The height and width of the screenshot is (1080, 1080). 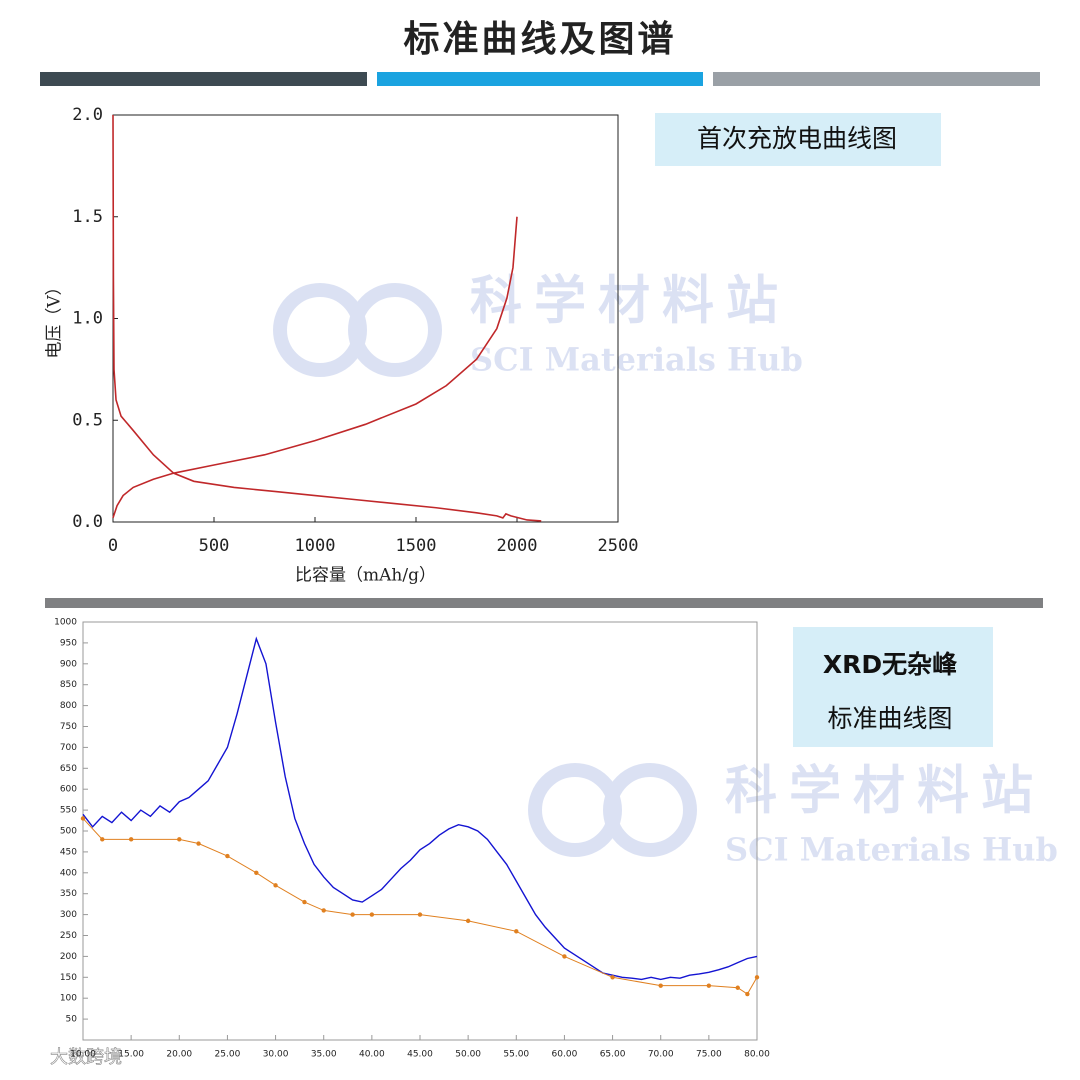 I want to click on x-tick-label: 1500, so click(x=416, y=546).